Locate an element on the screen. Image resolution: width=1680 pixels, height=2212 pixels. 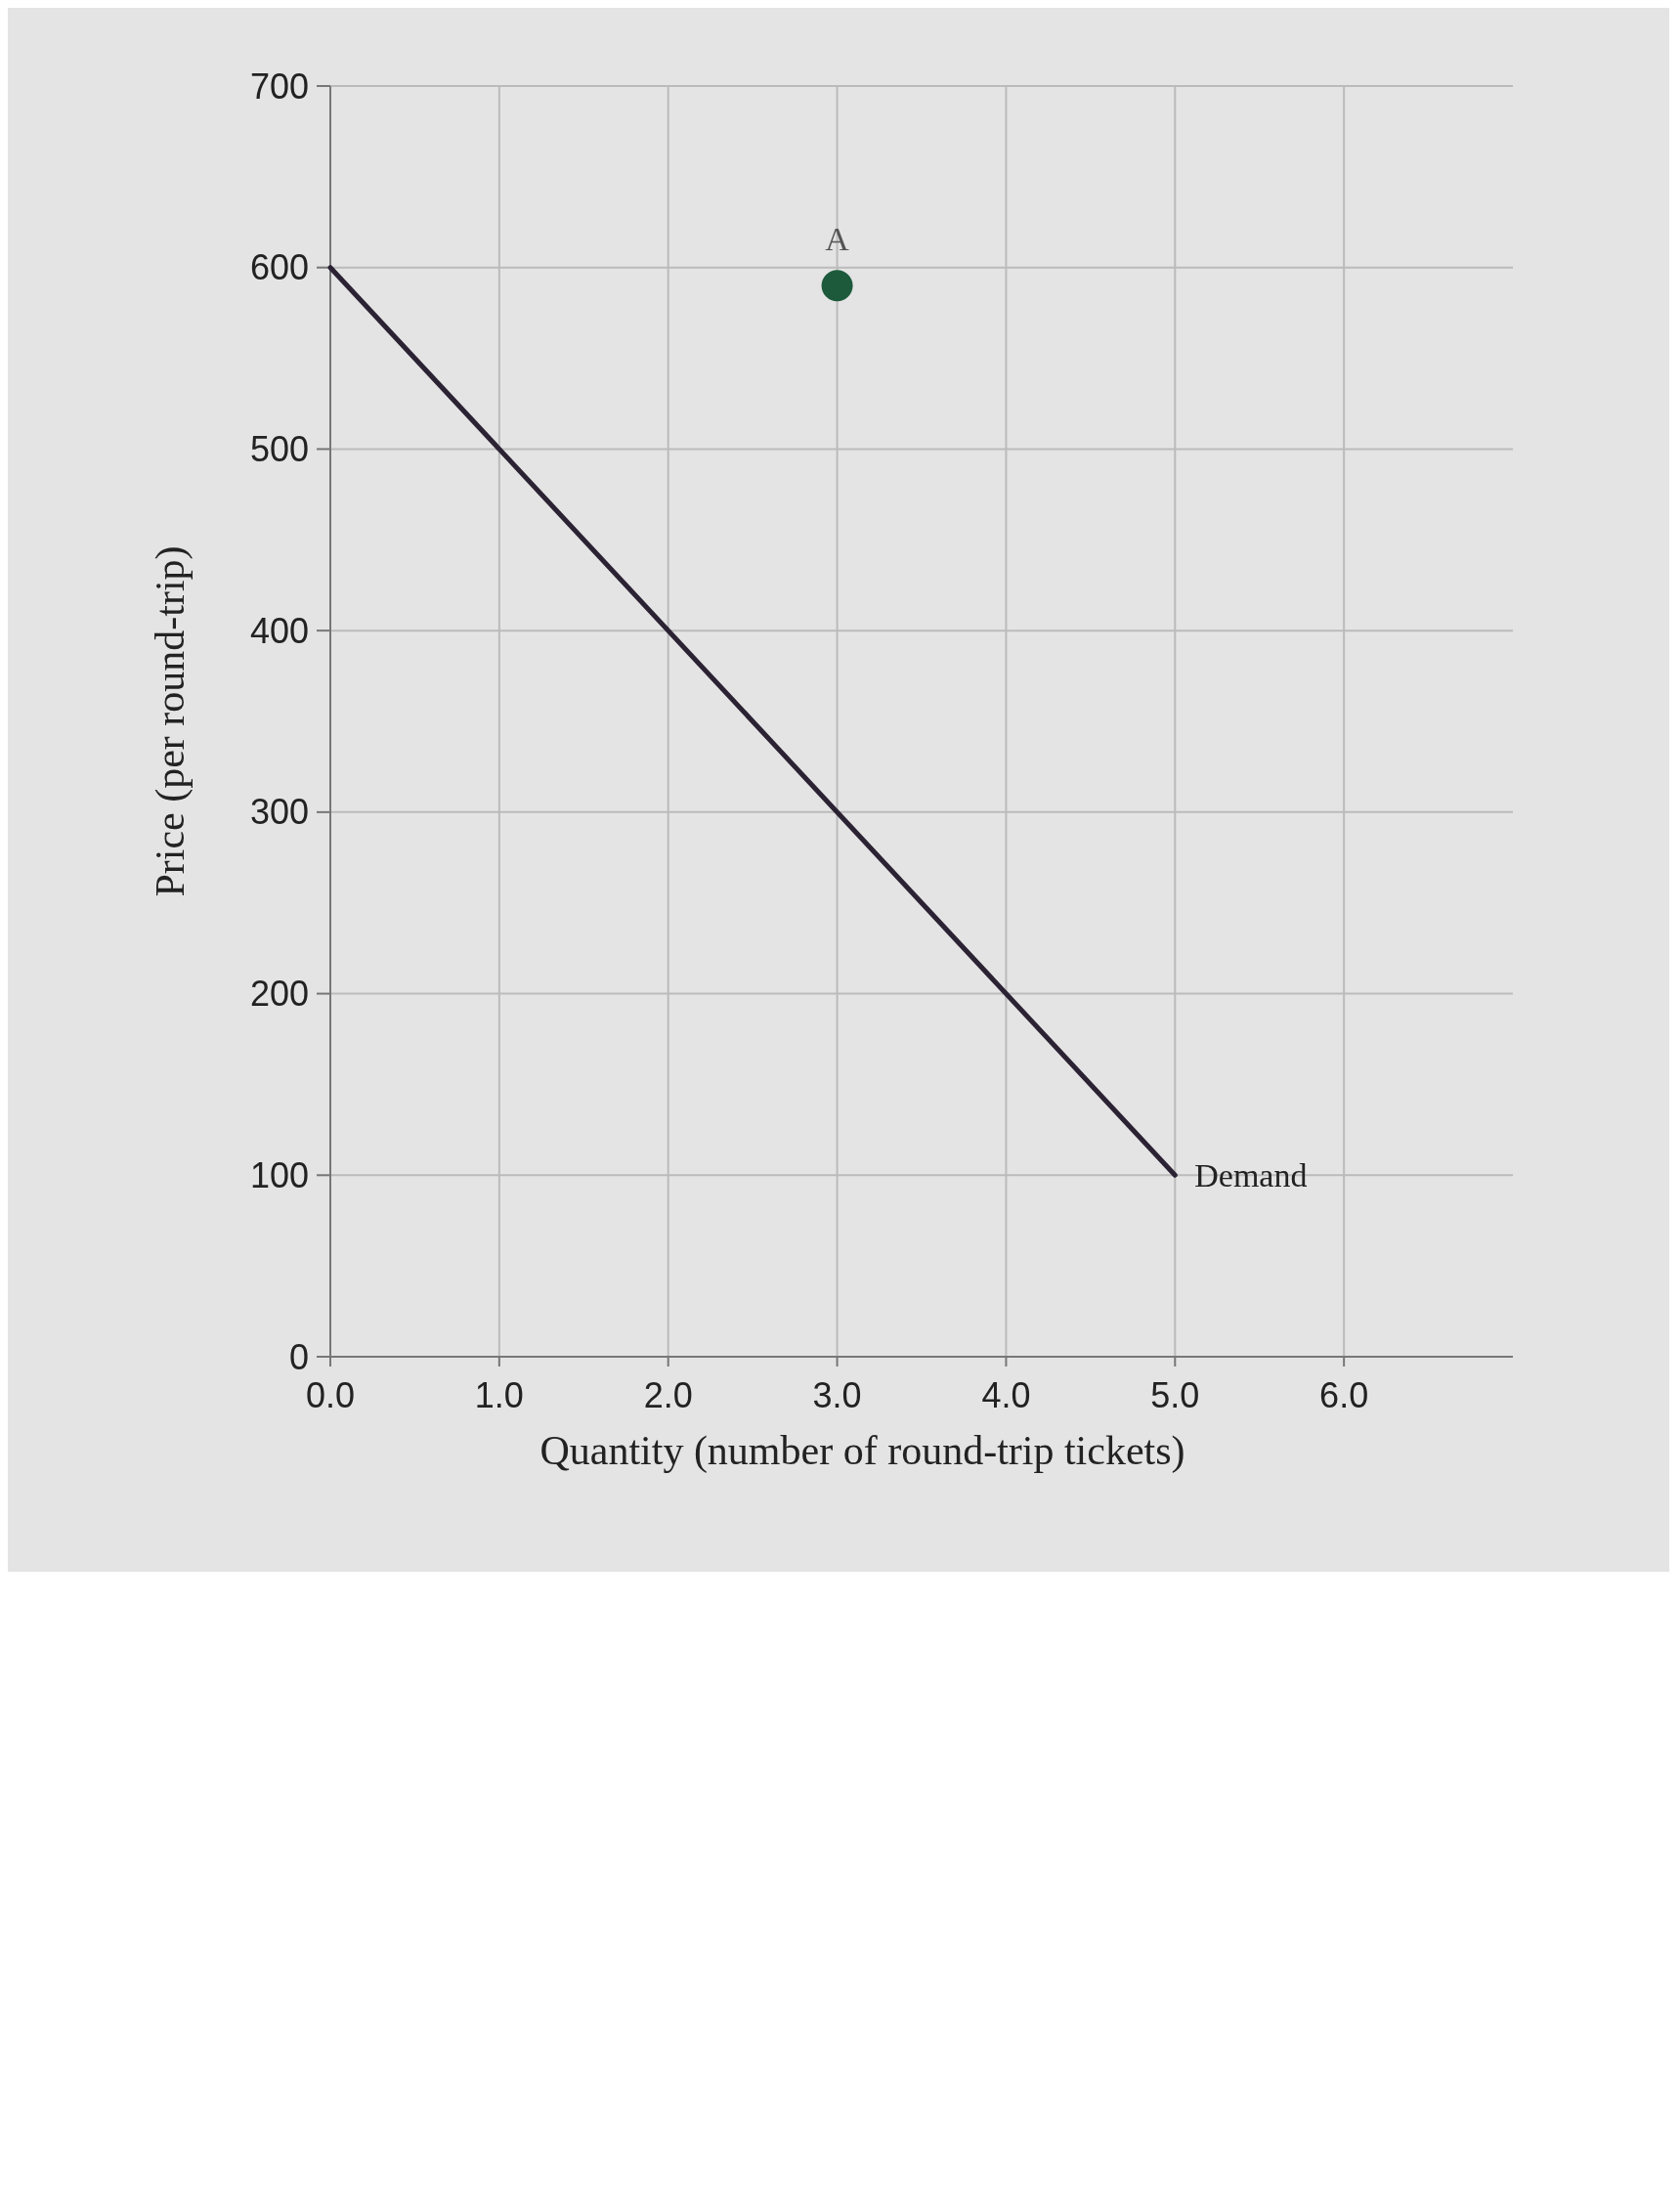
x-tick-label: 5.0 is located at coordinates (1175, 1395).